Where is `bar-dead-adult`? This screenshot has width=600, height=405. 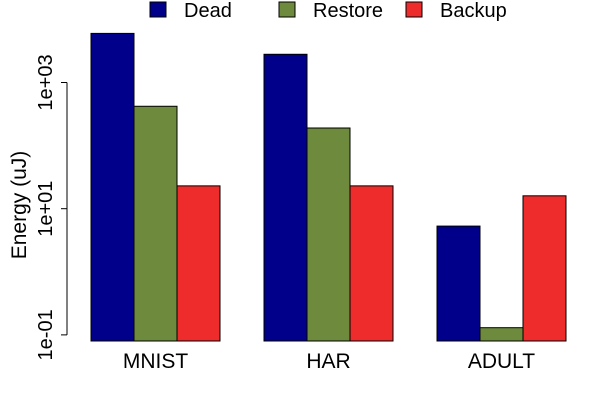 bar-dead-adult is located at coordinates (458, 283).